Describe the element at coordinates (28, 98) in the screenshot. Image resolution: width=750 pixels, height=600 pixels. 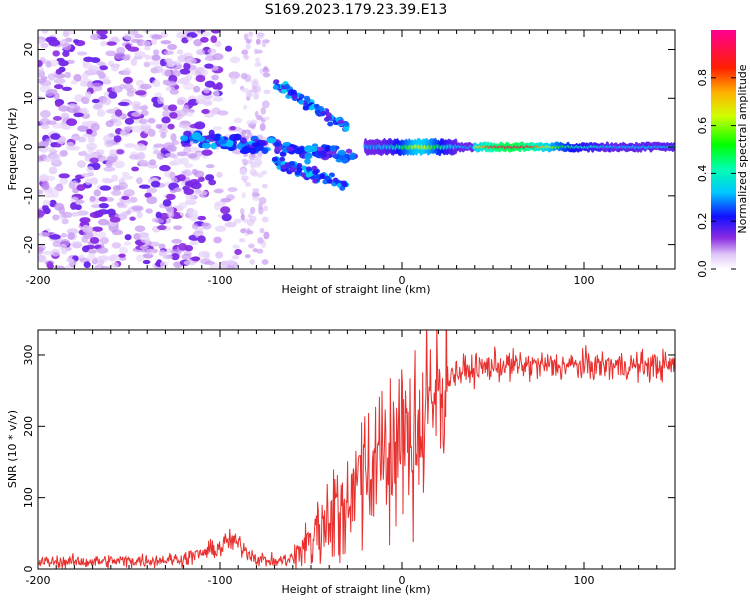
I see `y-tick-label: 10` at that location.